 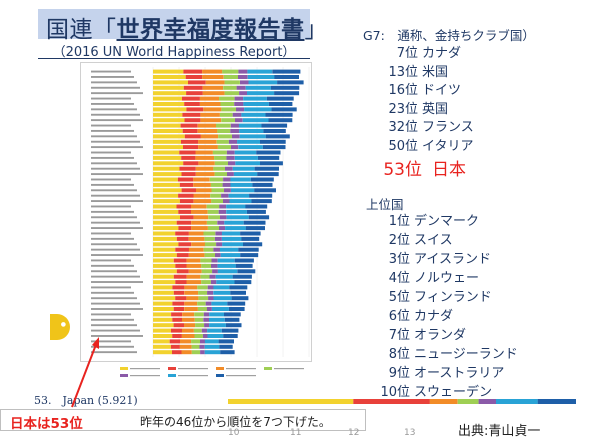 I want to click on top-row: 6位 カナダ, so click(x=449, y=314).